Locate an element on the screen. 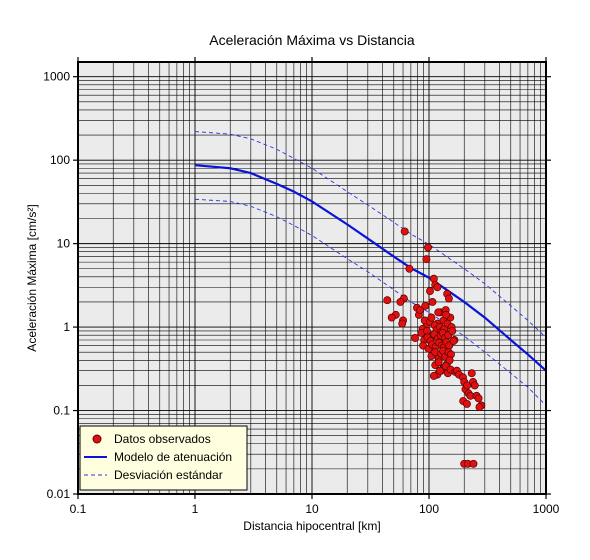 This screenshot has width=590, height=560. y-tick-label: 1000 is located at coordinates (56, 77).